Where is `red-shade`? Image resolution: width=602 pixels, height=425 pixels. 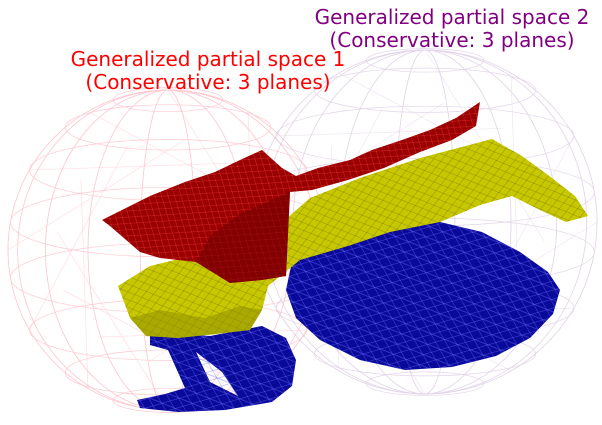
red-shade is located at coordinates (243, 237).